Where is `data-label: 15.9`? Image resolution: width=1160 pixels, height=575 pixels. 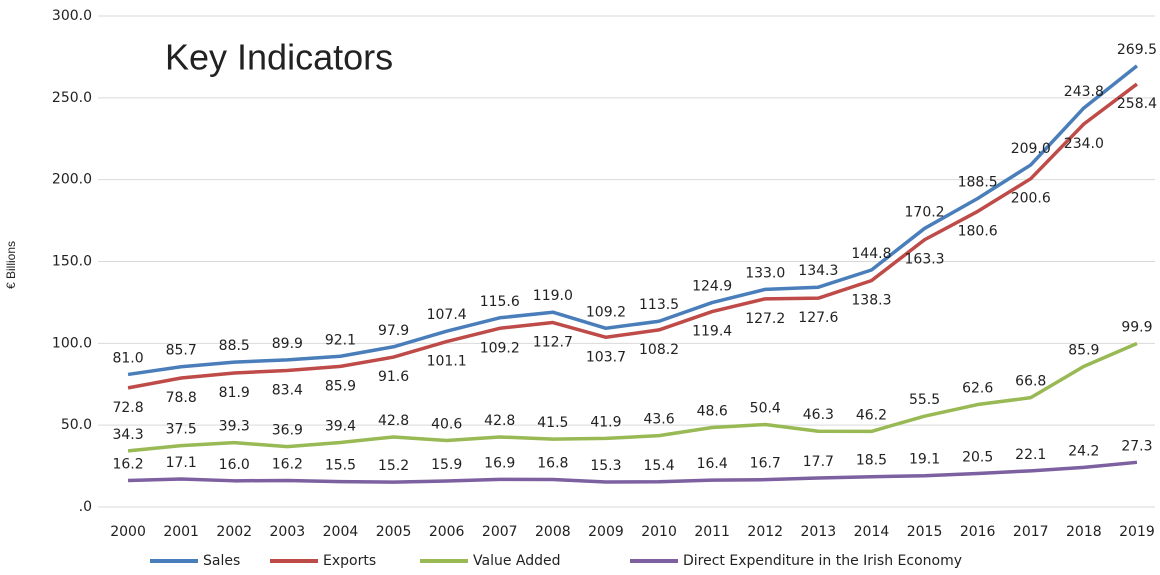 data-label: 15.9 is located at coordinates (446, 465).